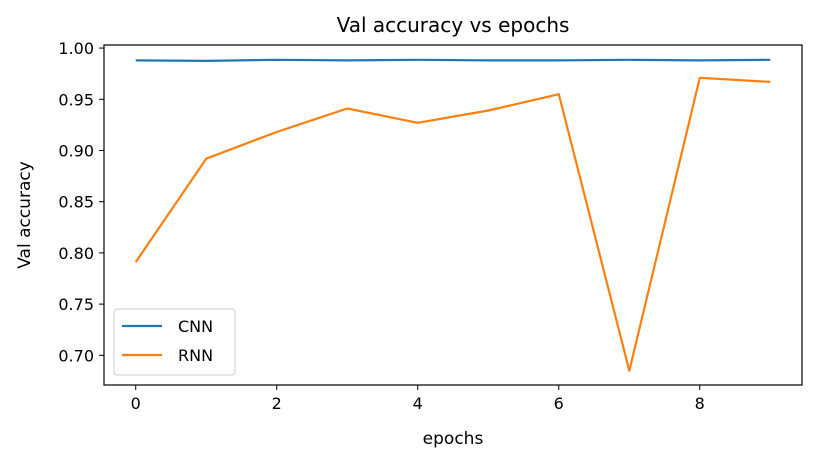  I want to click on x-tick-label: 4, so click(418, 403).